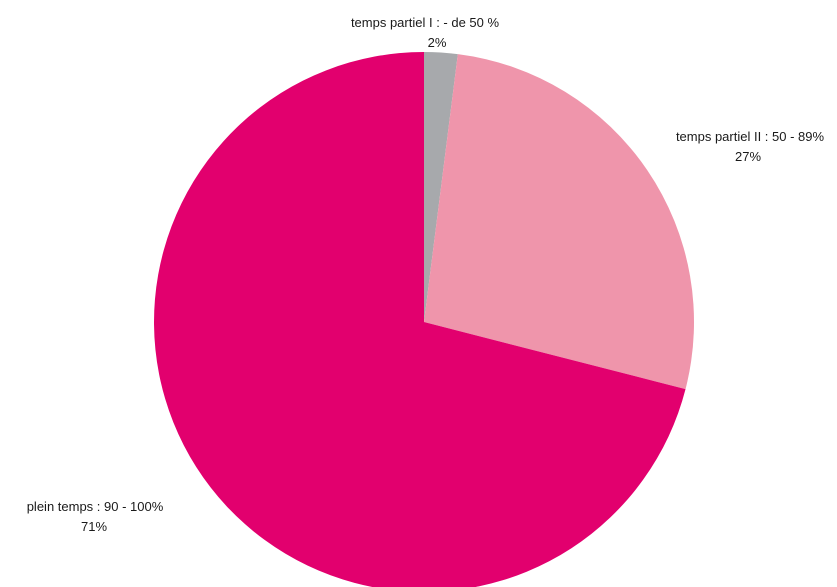 Image resolution: width=837 pixels, height=587 pixels. Describe the element at coordinates (425, 22) in the screenshot. I see `slice-label-temps-partiel-1: temps partiel I : - de 50 %` at that location.